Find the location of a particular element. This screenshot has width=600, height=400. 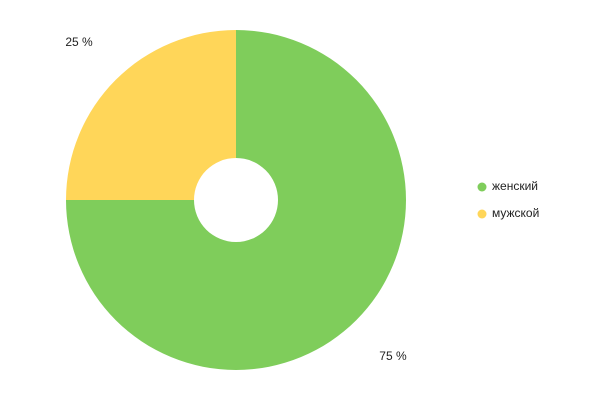

legend-label: женский is located at coordinates (515, 186).